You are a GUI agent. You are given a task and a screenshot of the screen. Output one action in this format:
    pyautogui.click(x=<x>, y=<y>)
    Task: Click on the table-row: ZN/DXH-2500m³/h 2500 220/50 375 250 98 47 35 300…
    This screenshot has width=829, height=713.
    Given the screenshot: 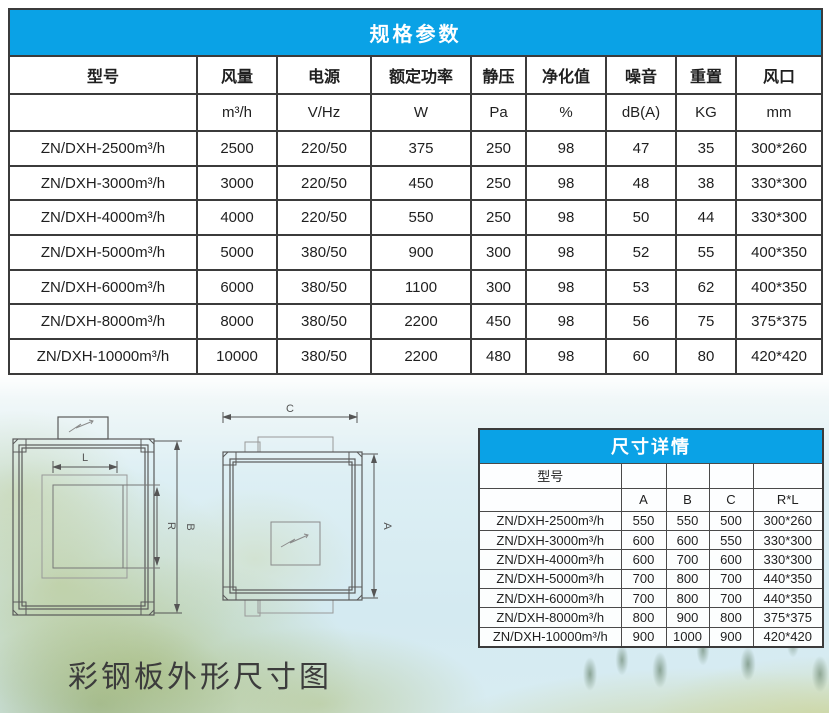 What is the action you would take?
    pyautogui.click(x=416, y=148)
    